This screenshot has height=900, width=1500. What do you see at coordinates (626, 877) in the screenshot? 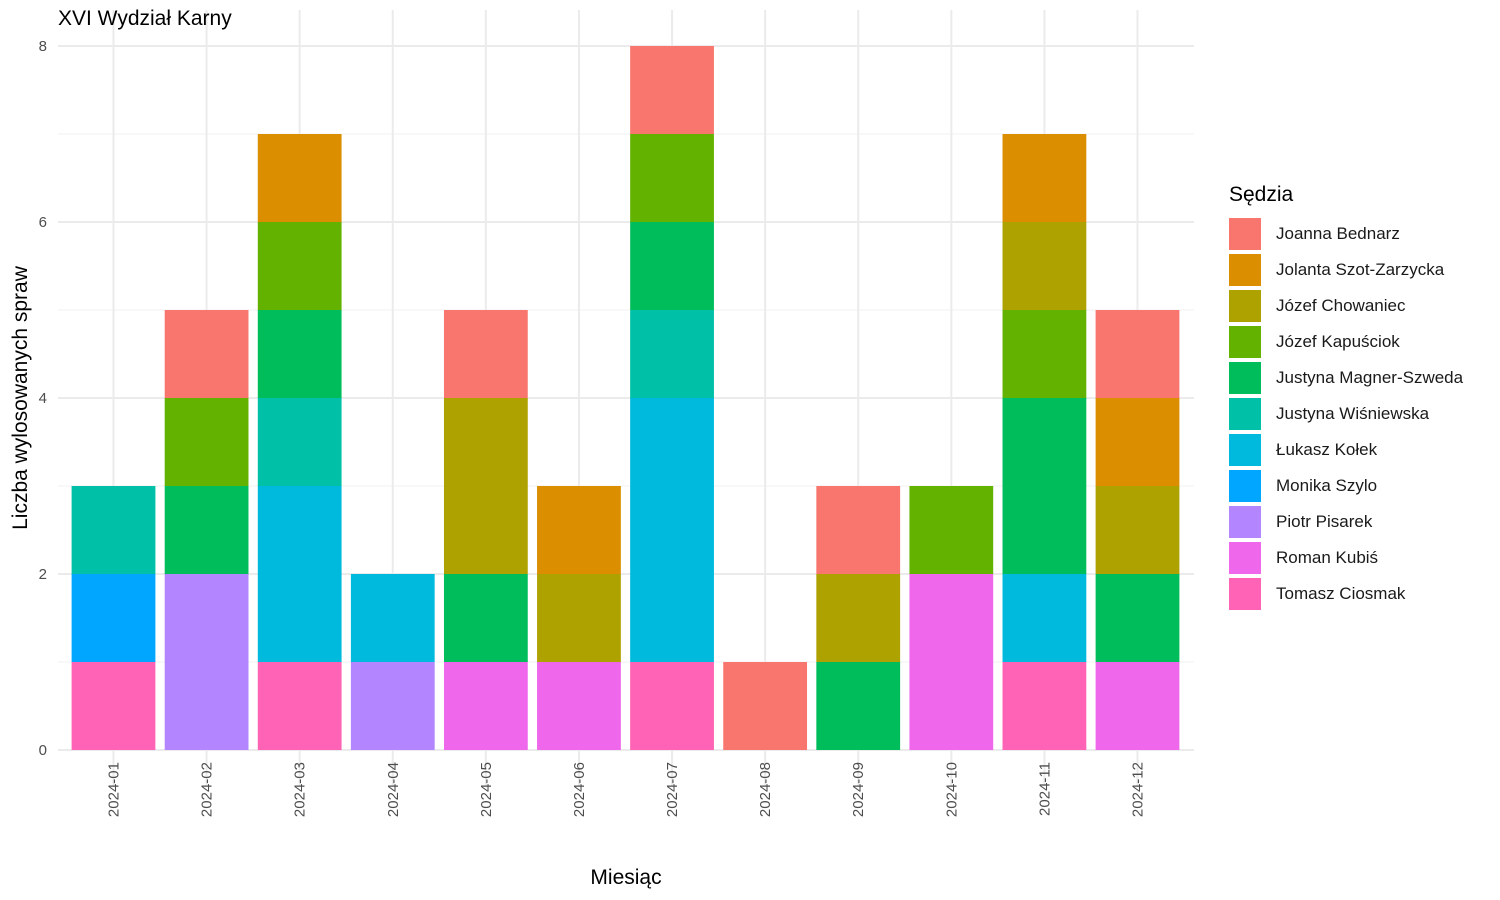
I see `x-axis-title: Miesiąc` at bounding box center [626, 877].